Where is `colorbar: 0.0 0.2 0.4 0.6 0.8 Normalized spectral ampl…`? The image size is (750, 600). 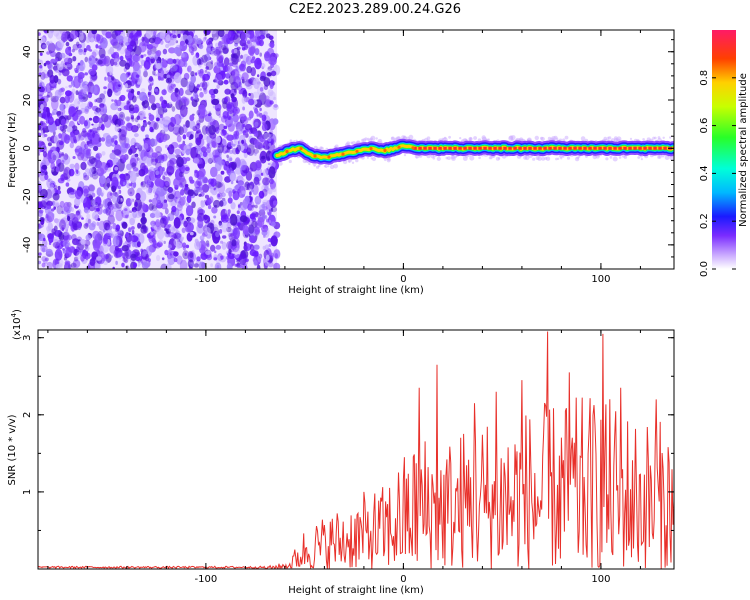
colorbar: 0.0 0.2 0.4 0.6 0.8 Normalized spectral ampl… is located at coordinates (724, 153).